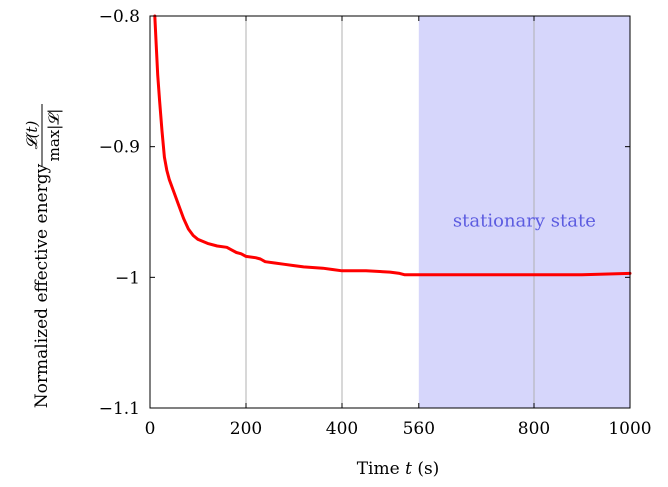 The width and height of the screenshot is (668, 487). What do you see at coordinates (54, 135) in the screenshot?
I see `y-axis-label-denominator: max|𝓛|` at bounding box center [54, 135].